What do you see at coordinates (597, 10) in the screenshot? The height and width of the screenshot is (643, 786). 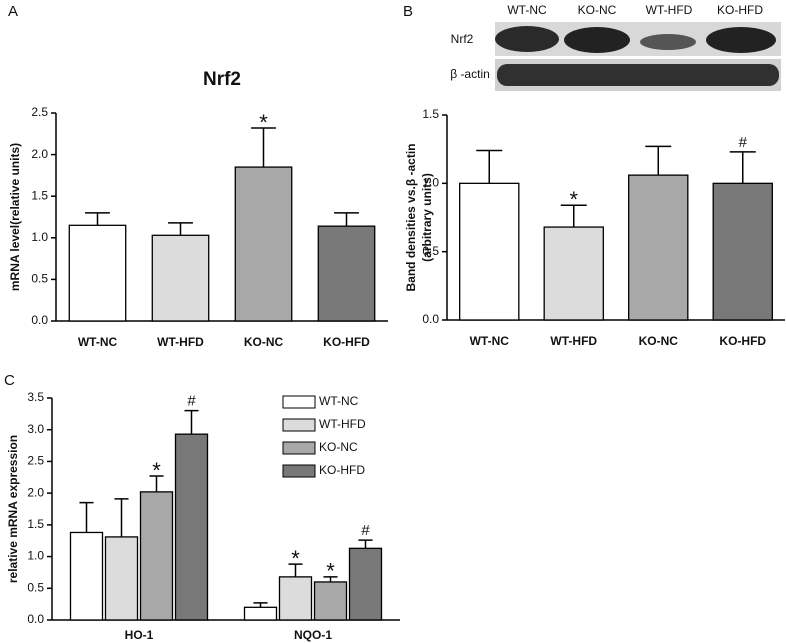 I see `lane-label: KO-NC` at bounding box center [597, 10].